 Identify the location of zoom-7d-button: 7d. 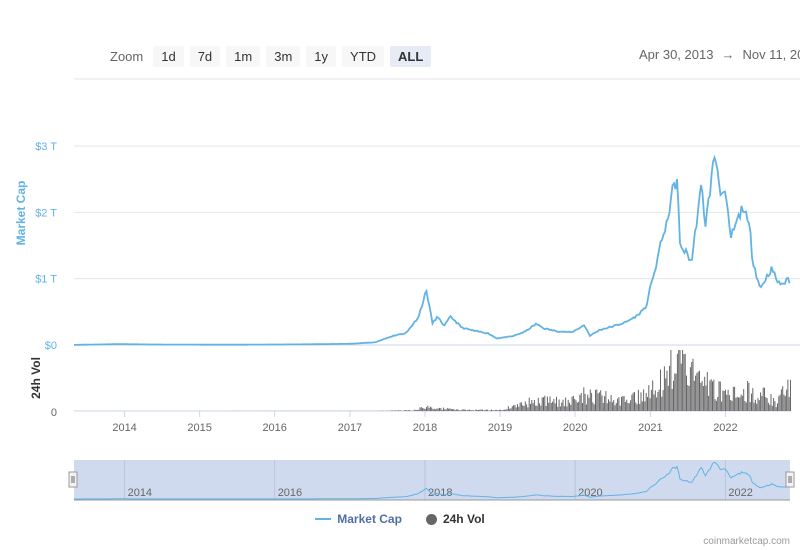
(205, 56).